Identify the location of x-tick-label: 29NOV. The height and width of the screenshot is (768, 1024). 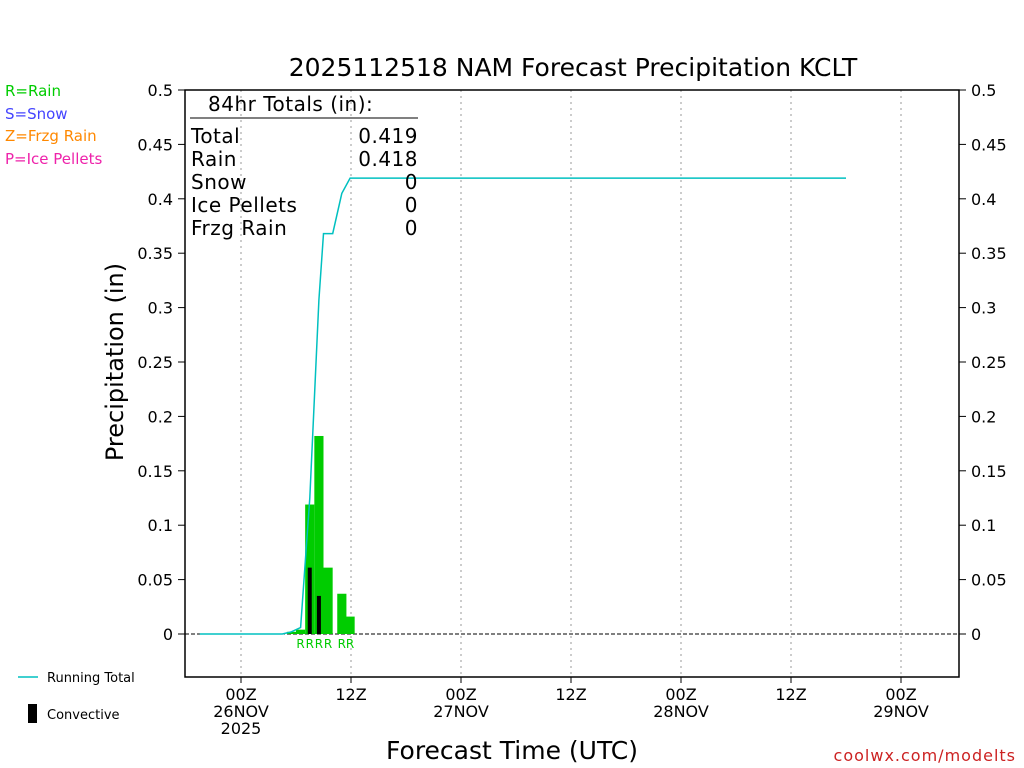
(901, 711).